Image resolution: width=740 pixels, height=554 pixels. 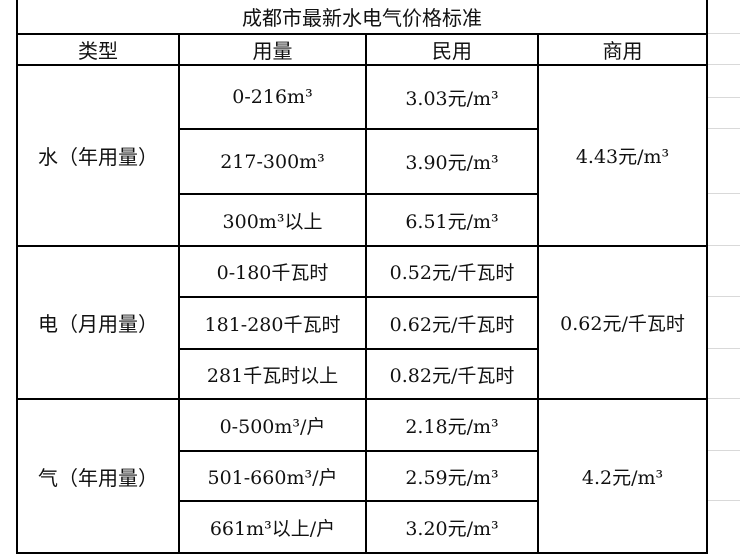 What do you see at coordinates (452, 323) in the screenshot?
I see `residential-price-cell: 0.62元/千瓦时` at bounding box center [452, 323].